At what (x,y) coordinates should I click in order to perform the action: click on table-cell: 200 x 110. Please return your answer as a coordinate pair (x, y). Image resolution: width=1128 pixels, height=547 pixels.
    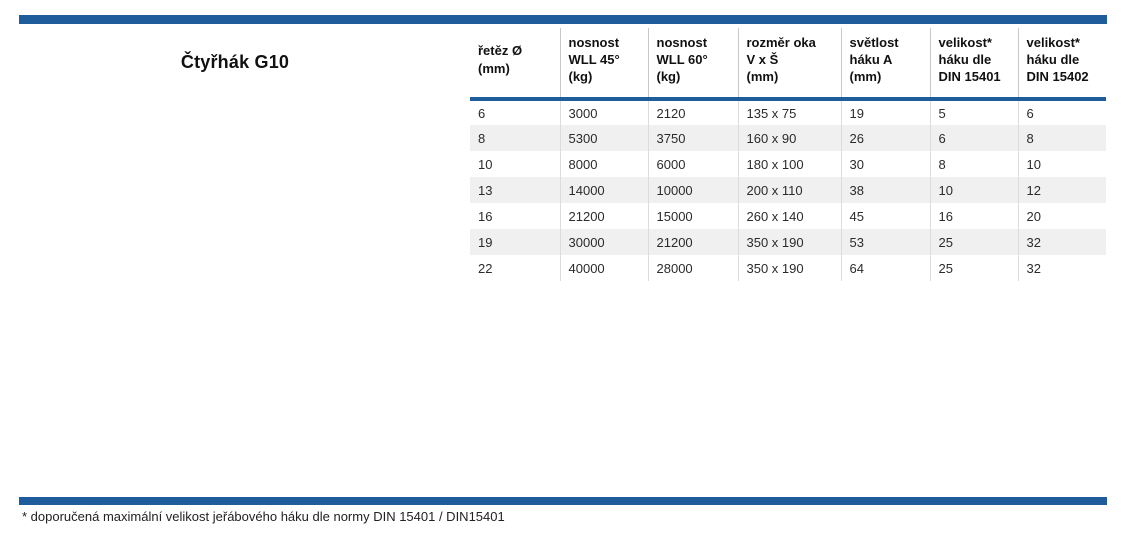
    Looking at the image, I should click on (790, 190).